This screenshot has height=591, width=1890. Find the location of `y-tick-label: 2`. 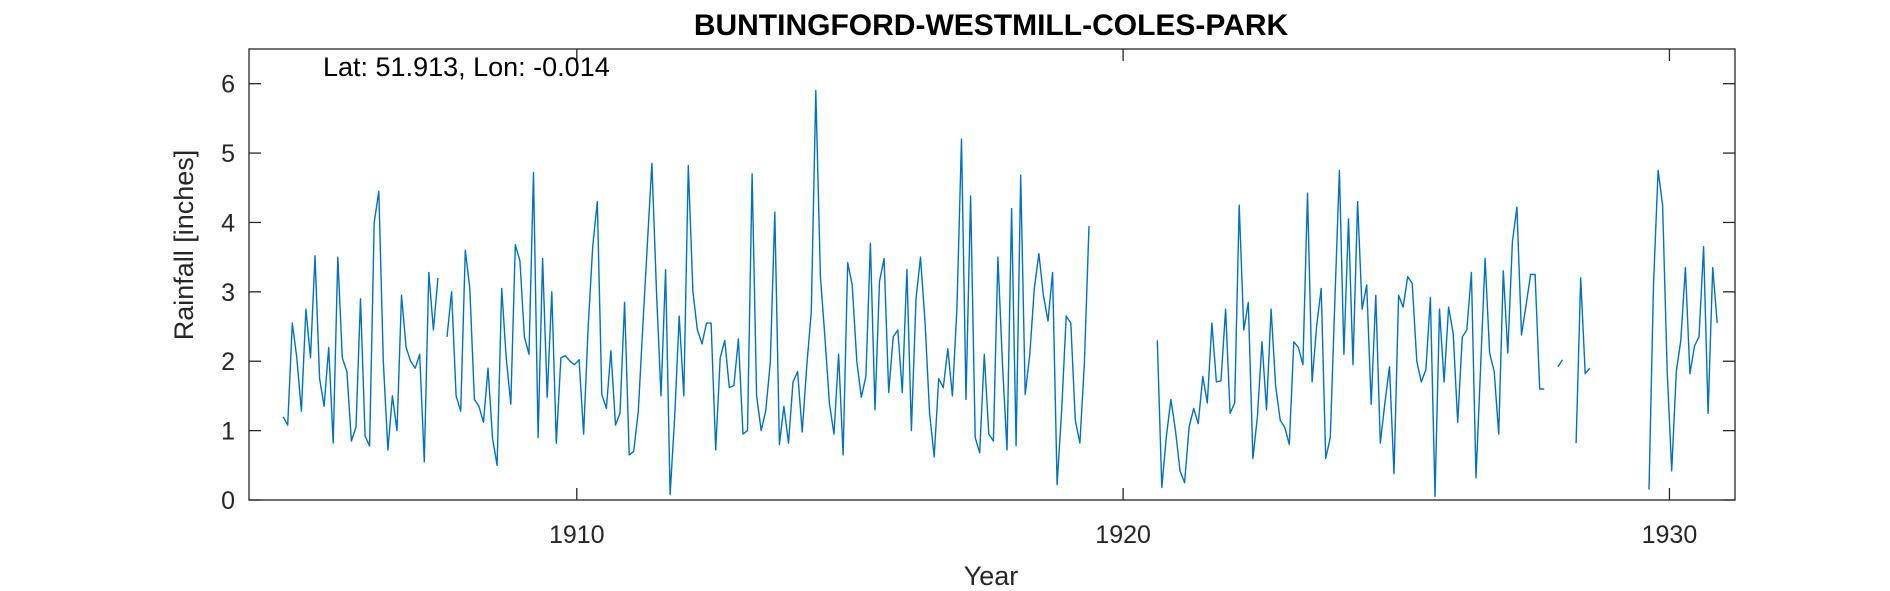

y-tick-label: 2 is located at coordinates (228, 362).